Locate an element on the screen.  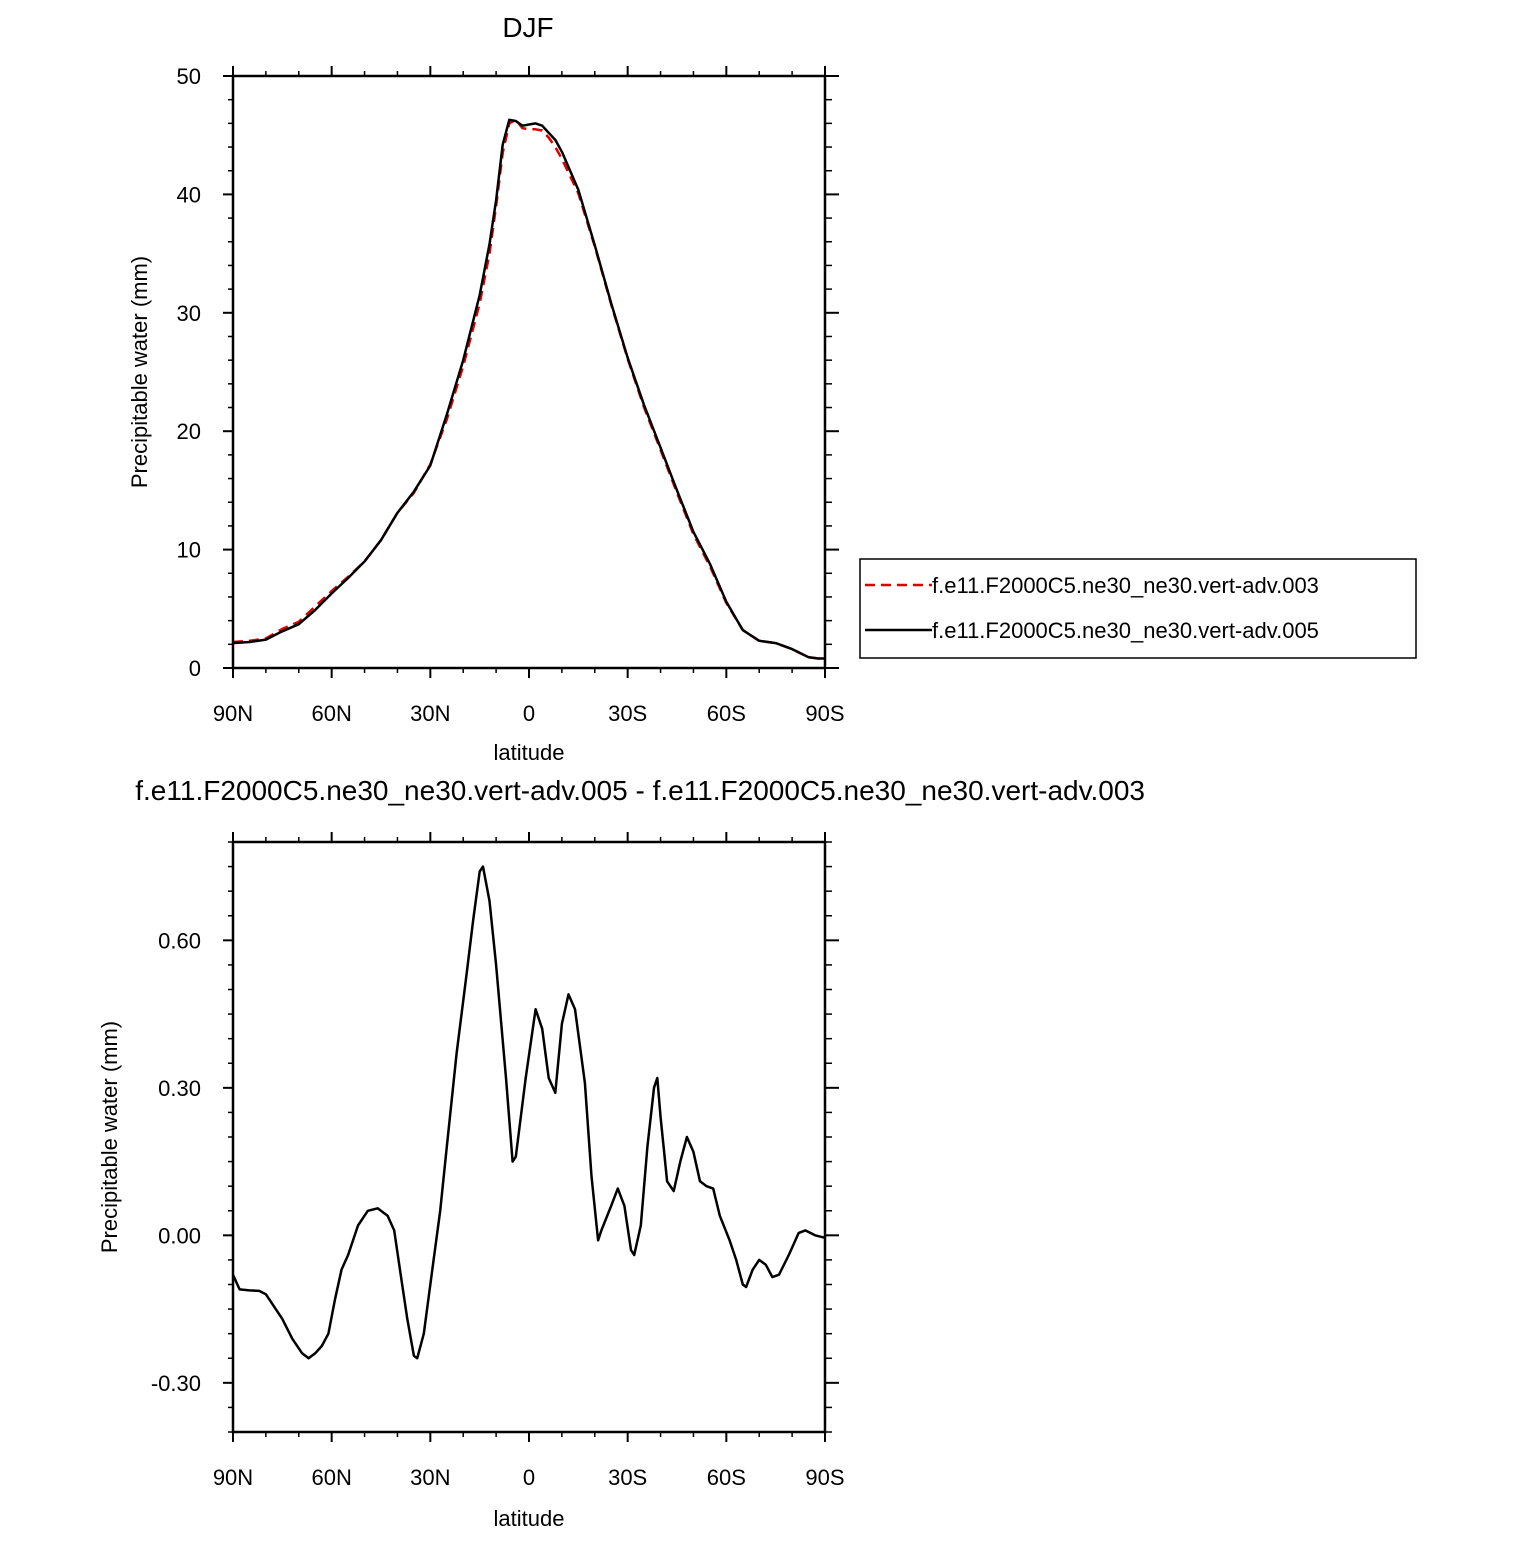
top-y-axis-label: Precipitable water (mm) is located at coordinates (139, 372).